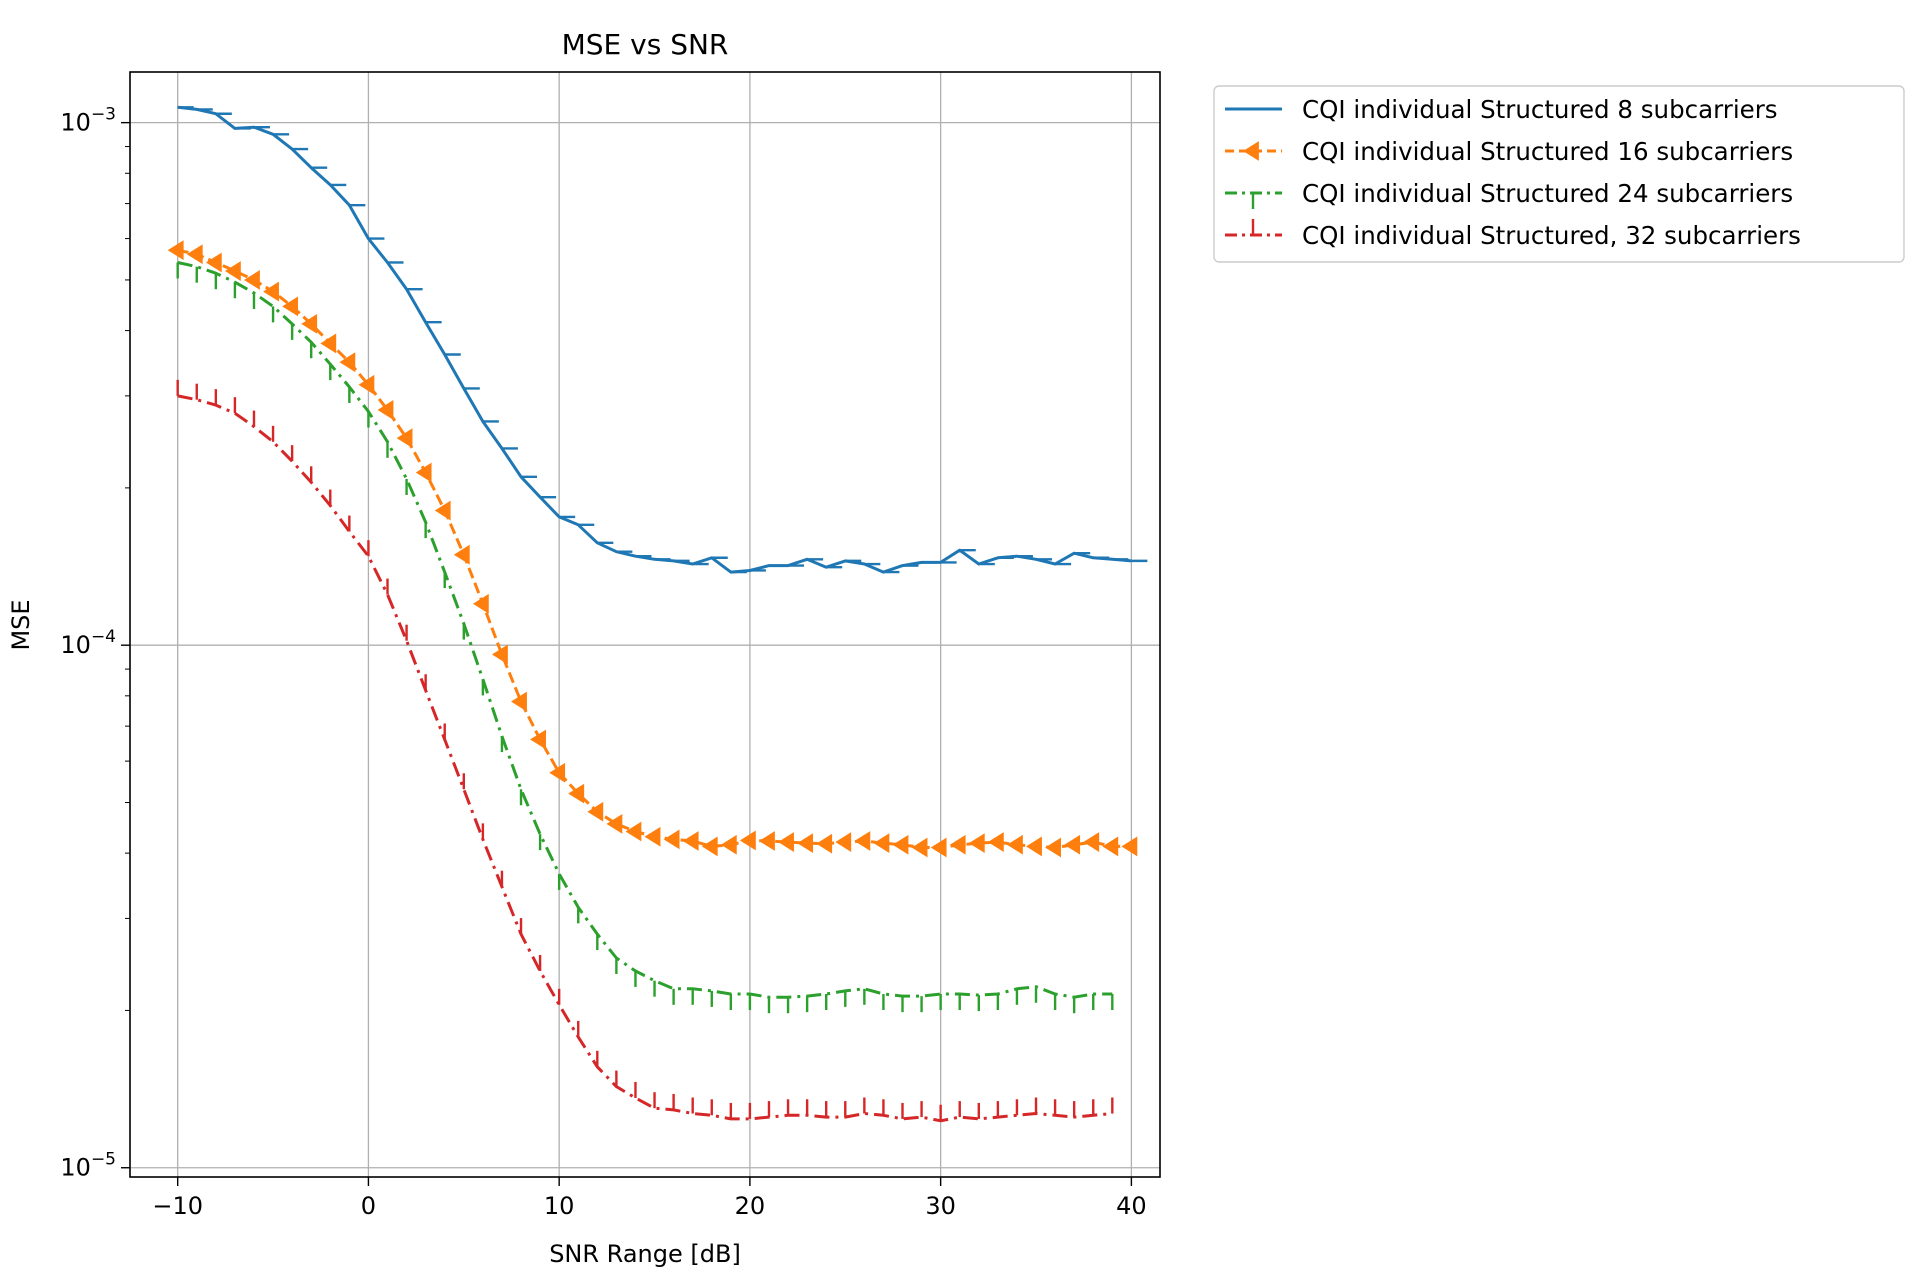  What do you see at coordinates (177, 1206) in the screenshot?
I see `x-tick-label: −10` at bounding box center [177, 1206].